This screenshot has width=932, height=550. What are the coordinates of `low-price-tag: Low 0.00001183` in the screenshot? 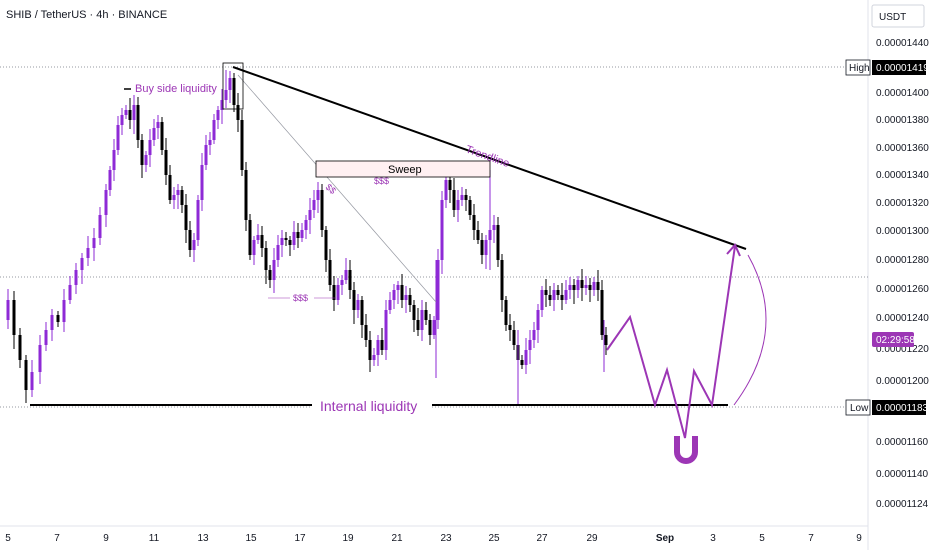 It's located at (887, 407).